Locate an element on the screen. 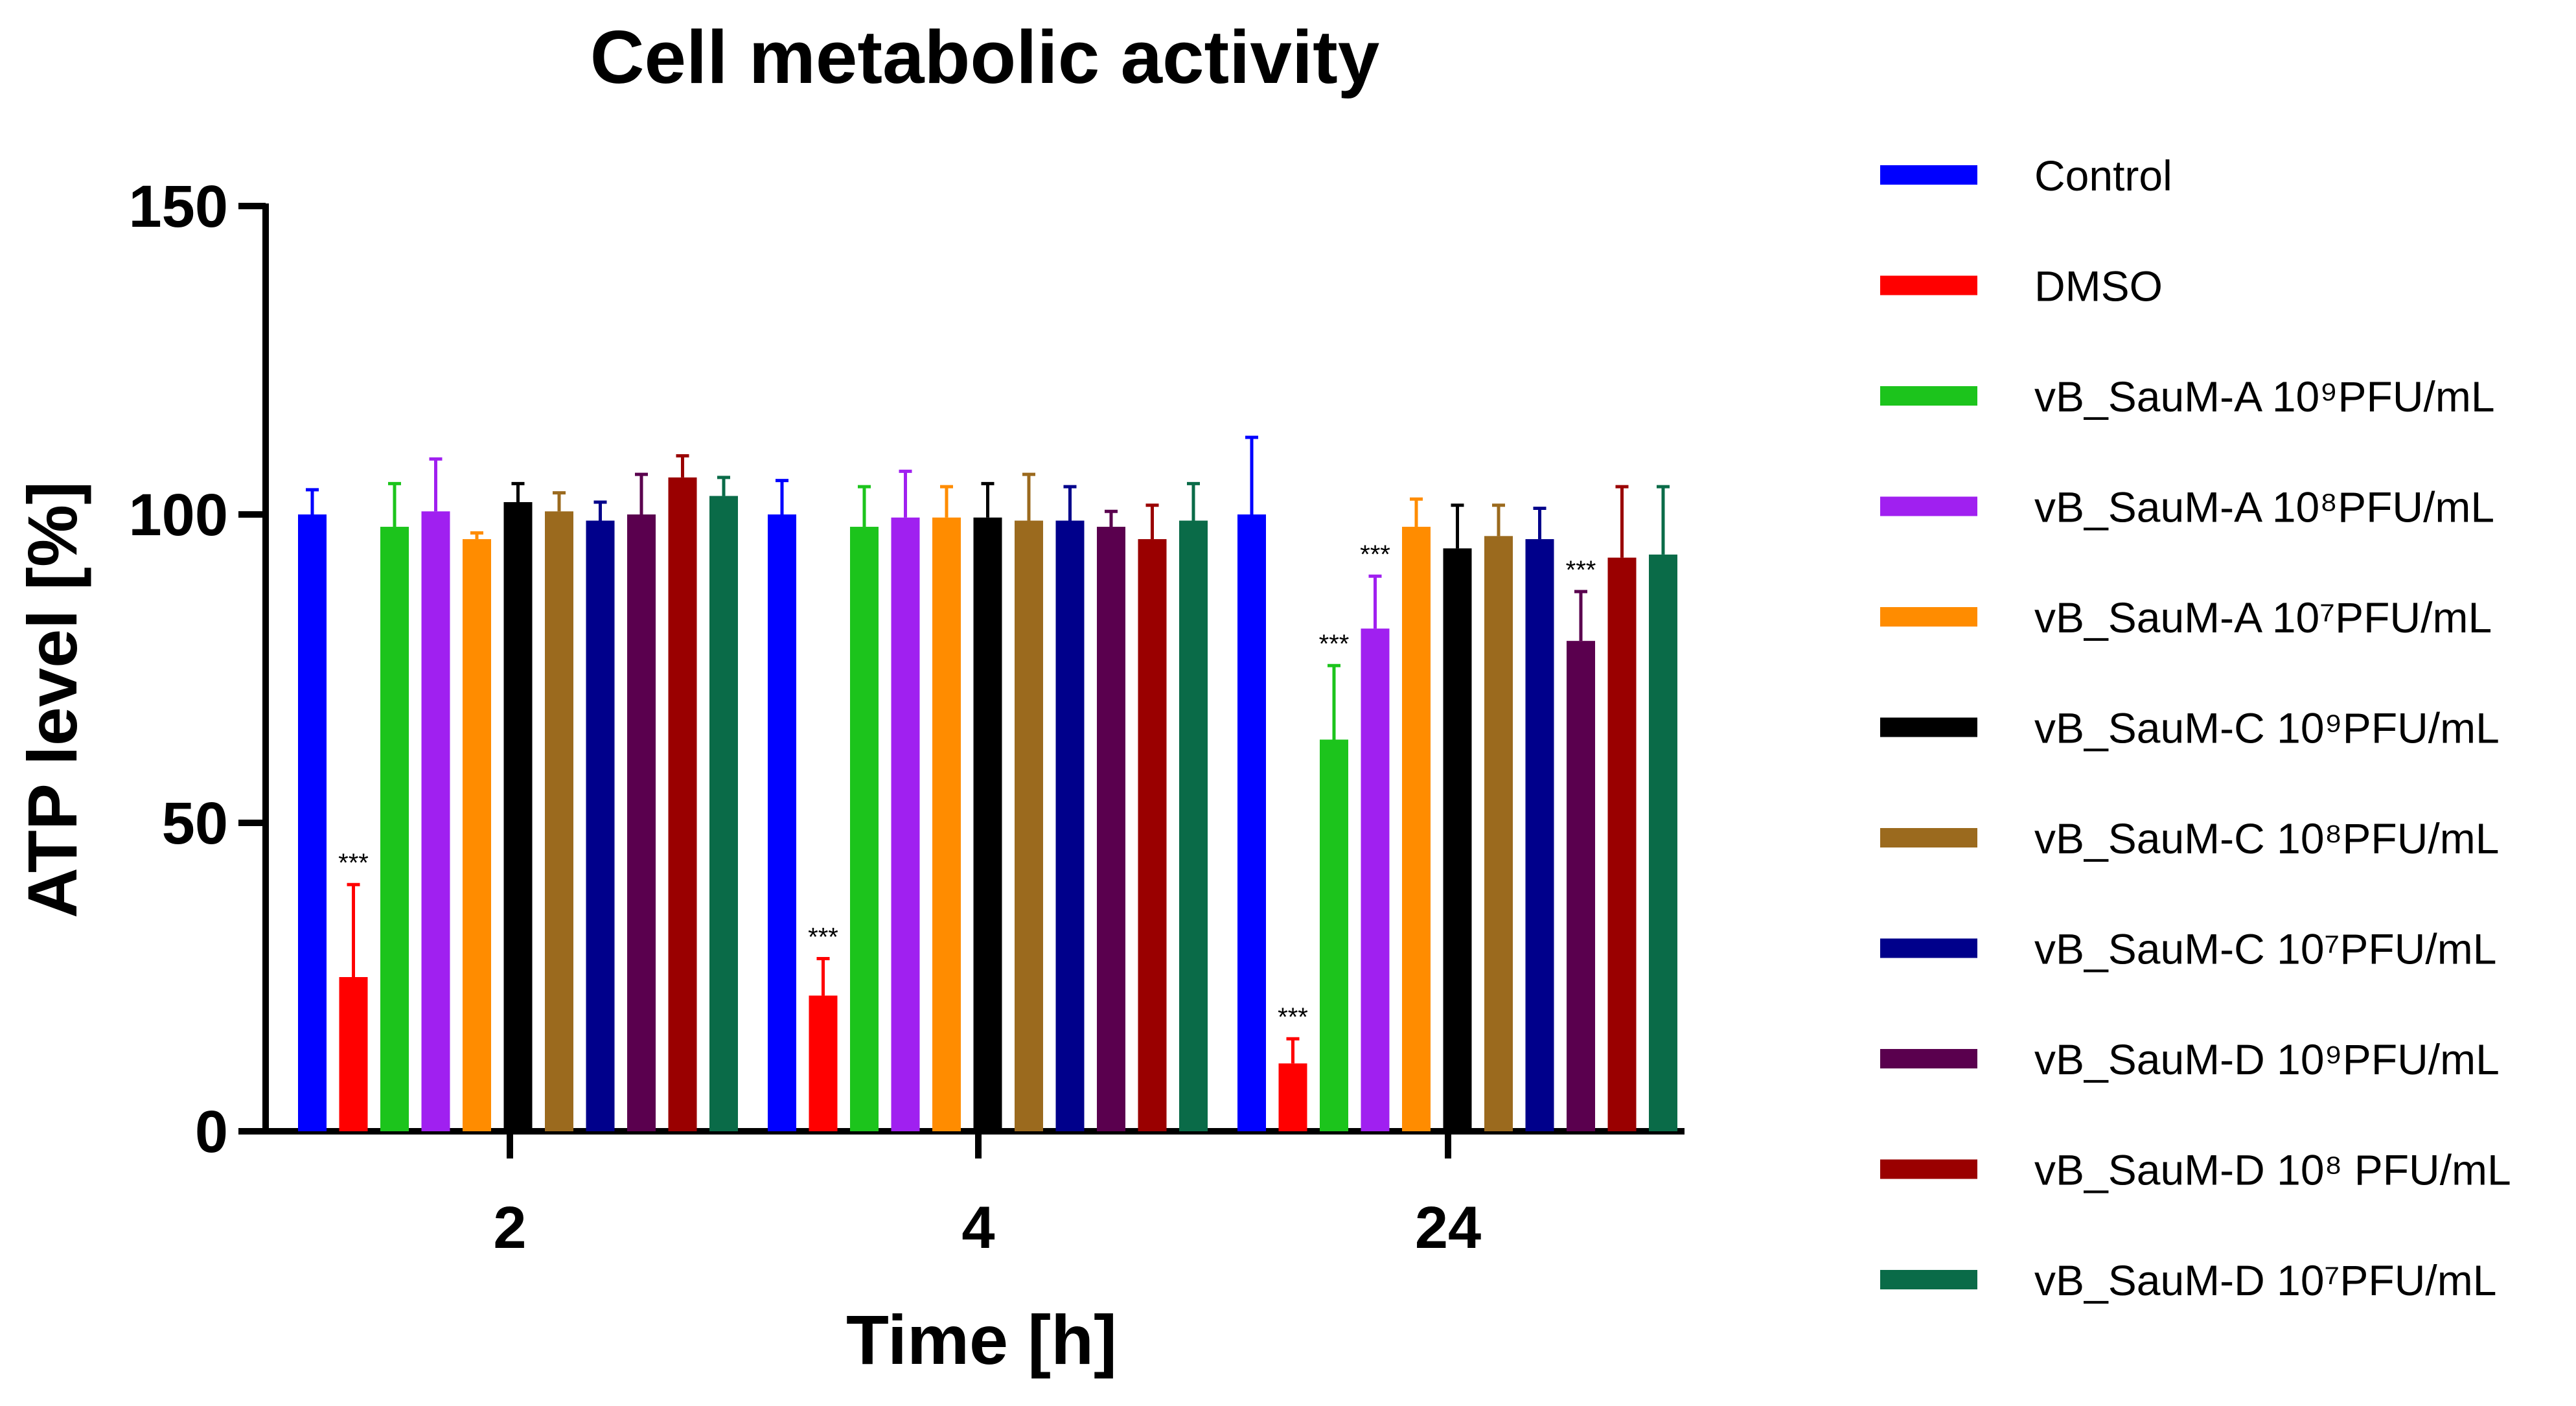  legend-label: vB_SauM-A 10⁷PFU/mL is located at coordinates (2263, 617).